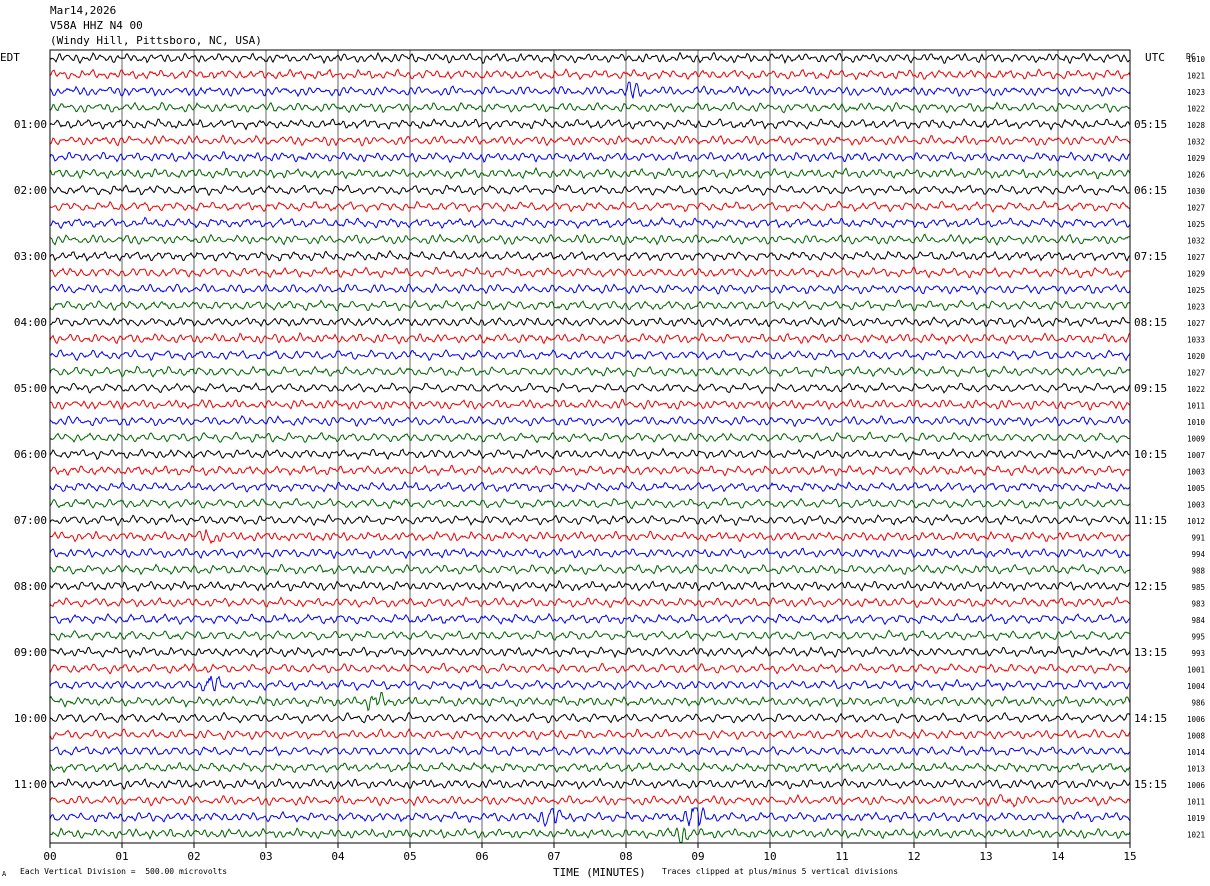 This screenshot has height=886, width=1210. I want to click on edt-label-06:00: 06:00, so click(30, 454).